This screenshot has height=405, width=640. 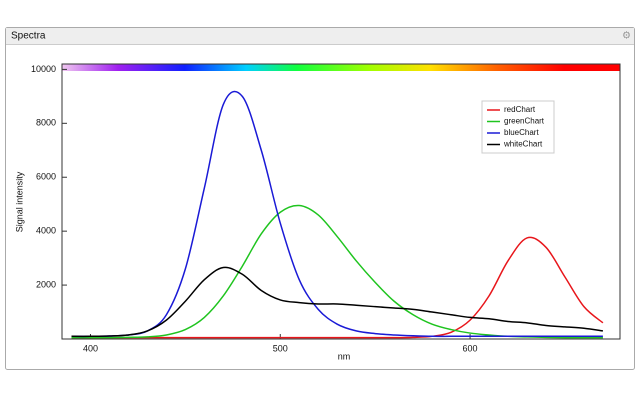 What do you see at coordinates (46, 231) in the screenshot?
I see `y-tick-label: 4000` at bounding box center [46, 231].